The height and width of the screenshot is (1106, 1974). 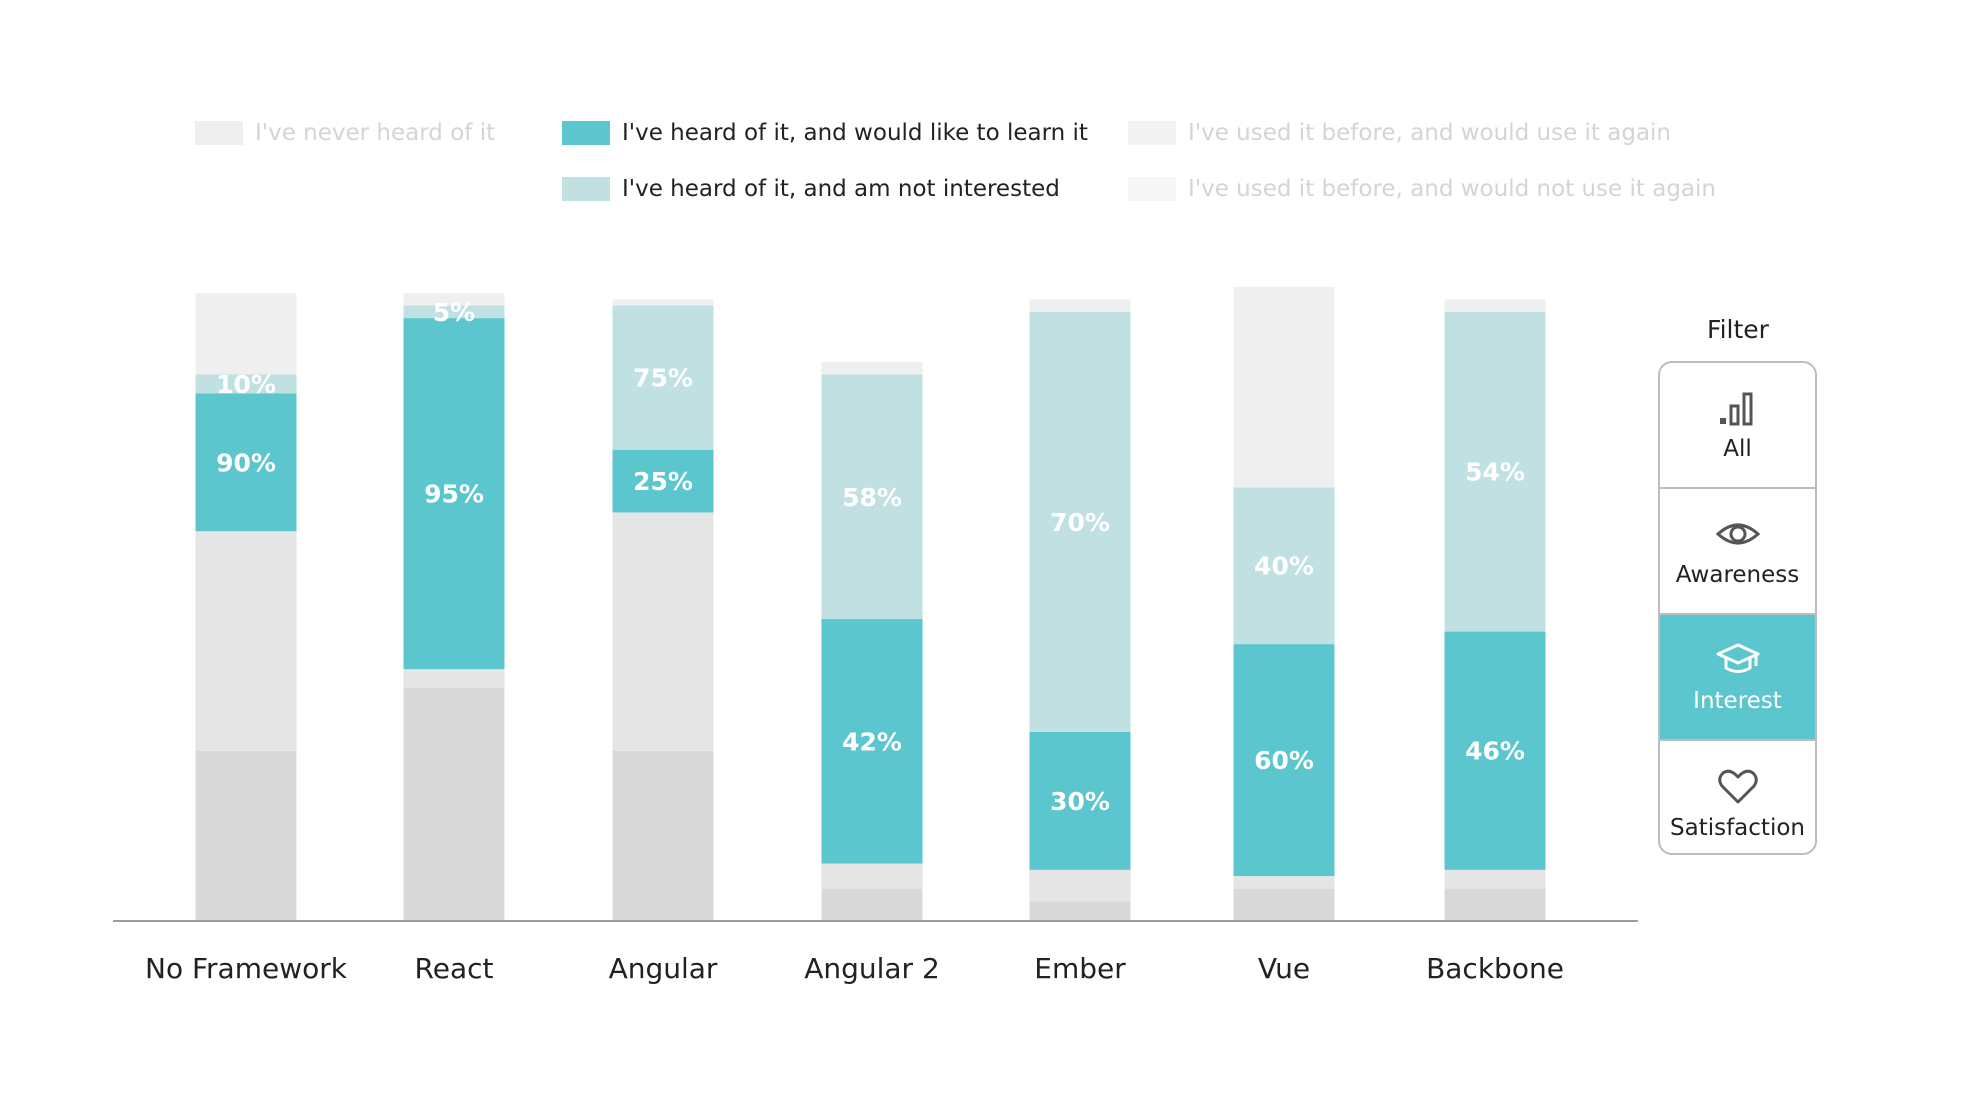 I want to click on not-interested-data-label: 75%, so click(x=663, y=378).